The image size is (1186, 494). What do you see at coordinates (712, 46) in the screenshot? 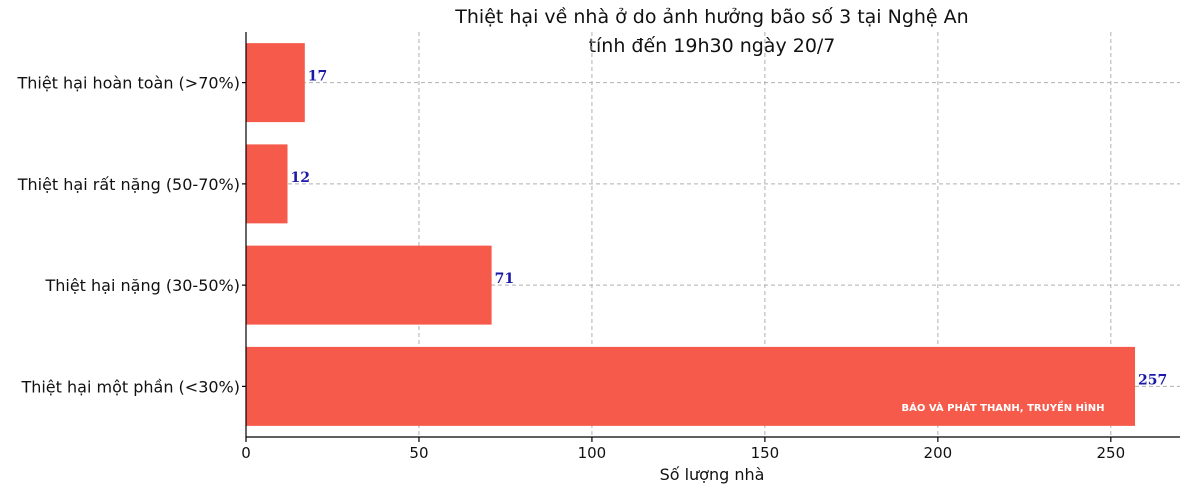
I see `chart-subtitle: tính đến 19h30 ngày 20/7` at bounding box center [712, 46].